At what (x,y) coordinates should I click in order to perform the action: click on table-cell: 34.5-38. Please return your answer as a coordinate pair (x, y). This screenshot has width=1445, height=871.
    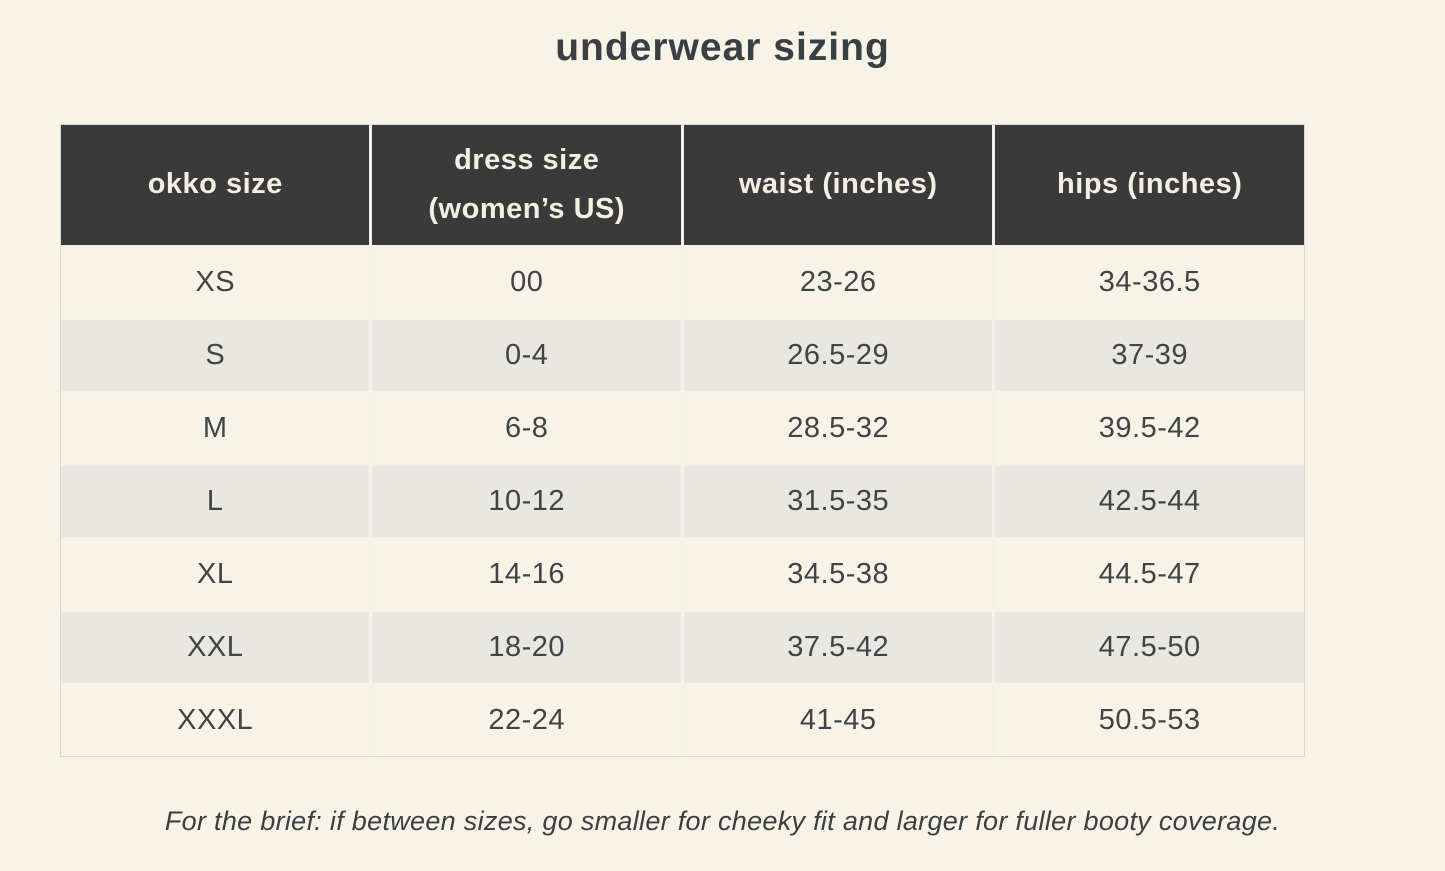
    Looking at the image, I should click on (839, 575).